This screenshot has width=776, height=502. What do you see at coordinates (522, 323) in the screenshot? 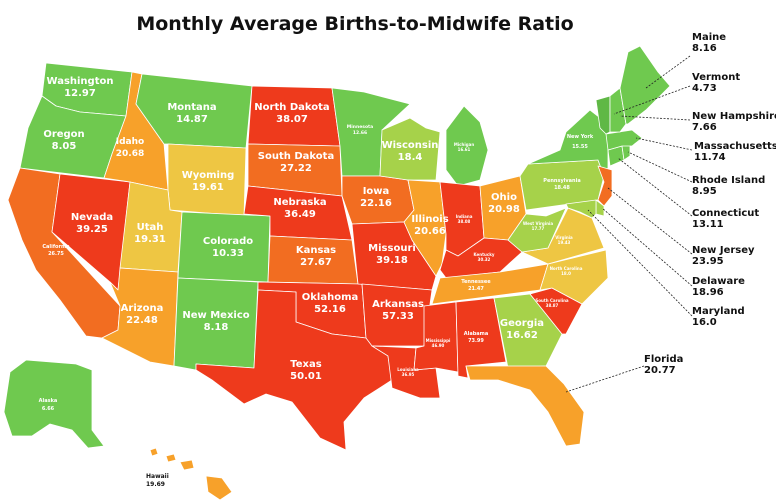
I see `svg-text: Georgia` at bounding box center [522, 323].